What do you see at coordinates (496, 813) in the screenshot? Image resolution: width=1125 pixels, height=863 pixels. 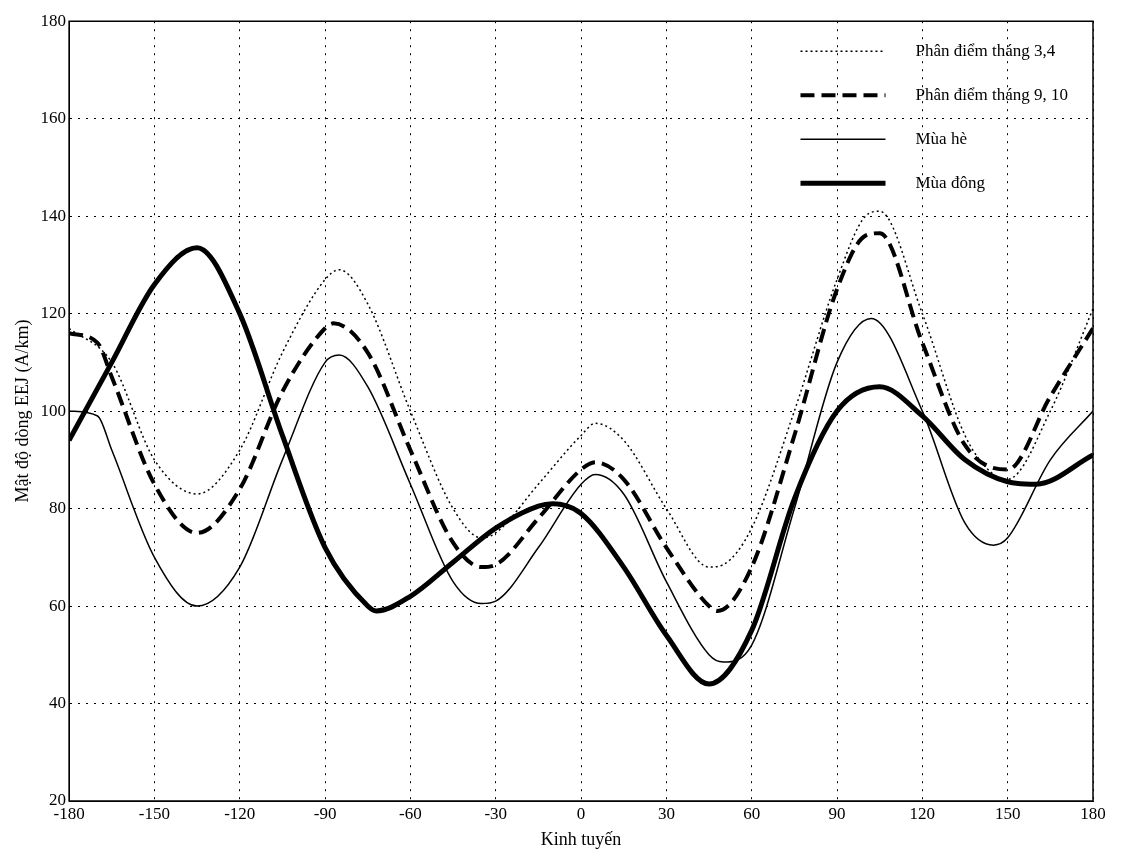 I see `x-tick-label: -30` at bounding box center [496, 813].